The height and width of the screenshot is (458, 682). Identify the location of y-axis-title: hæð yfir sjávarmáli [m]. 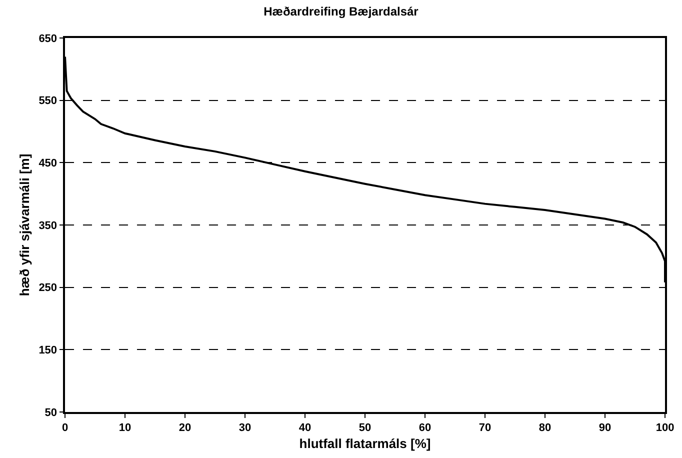
(24, 225).